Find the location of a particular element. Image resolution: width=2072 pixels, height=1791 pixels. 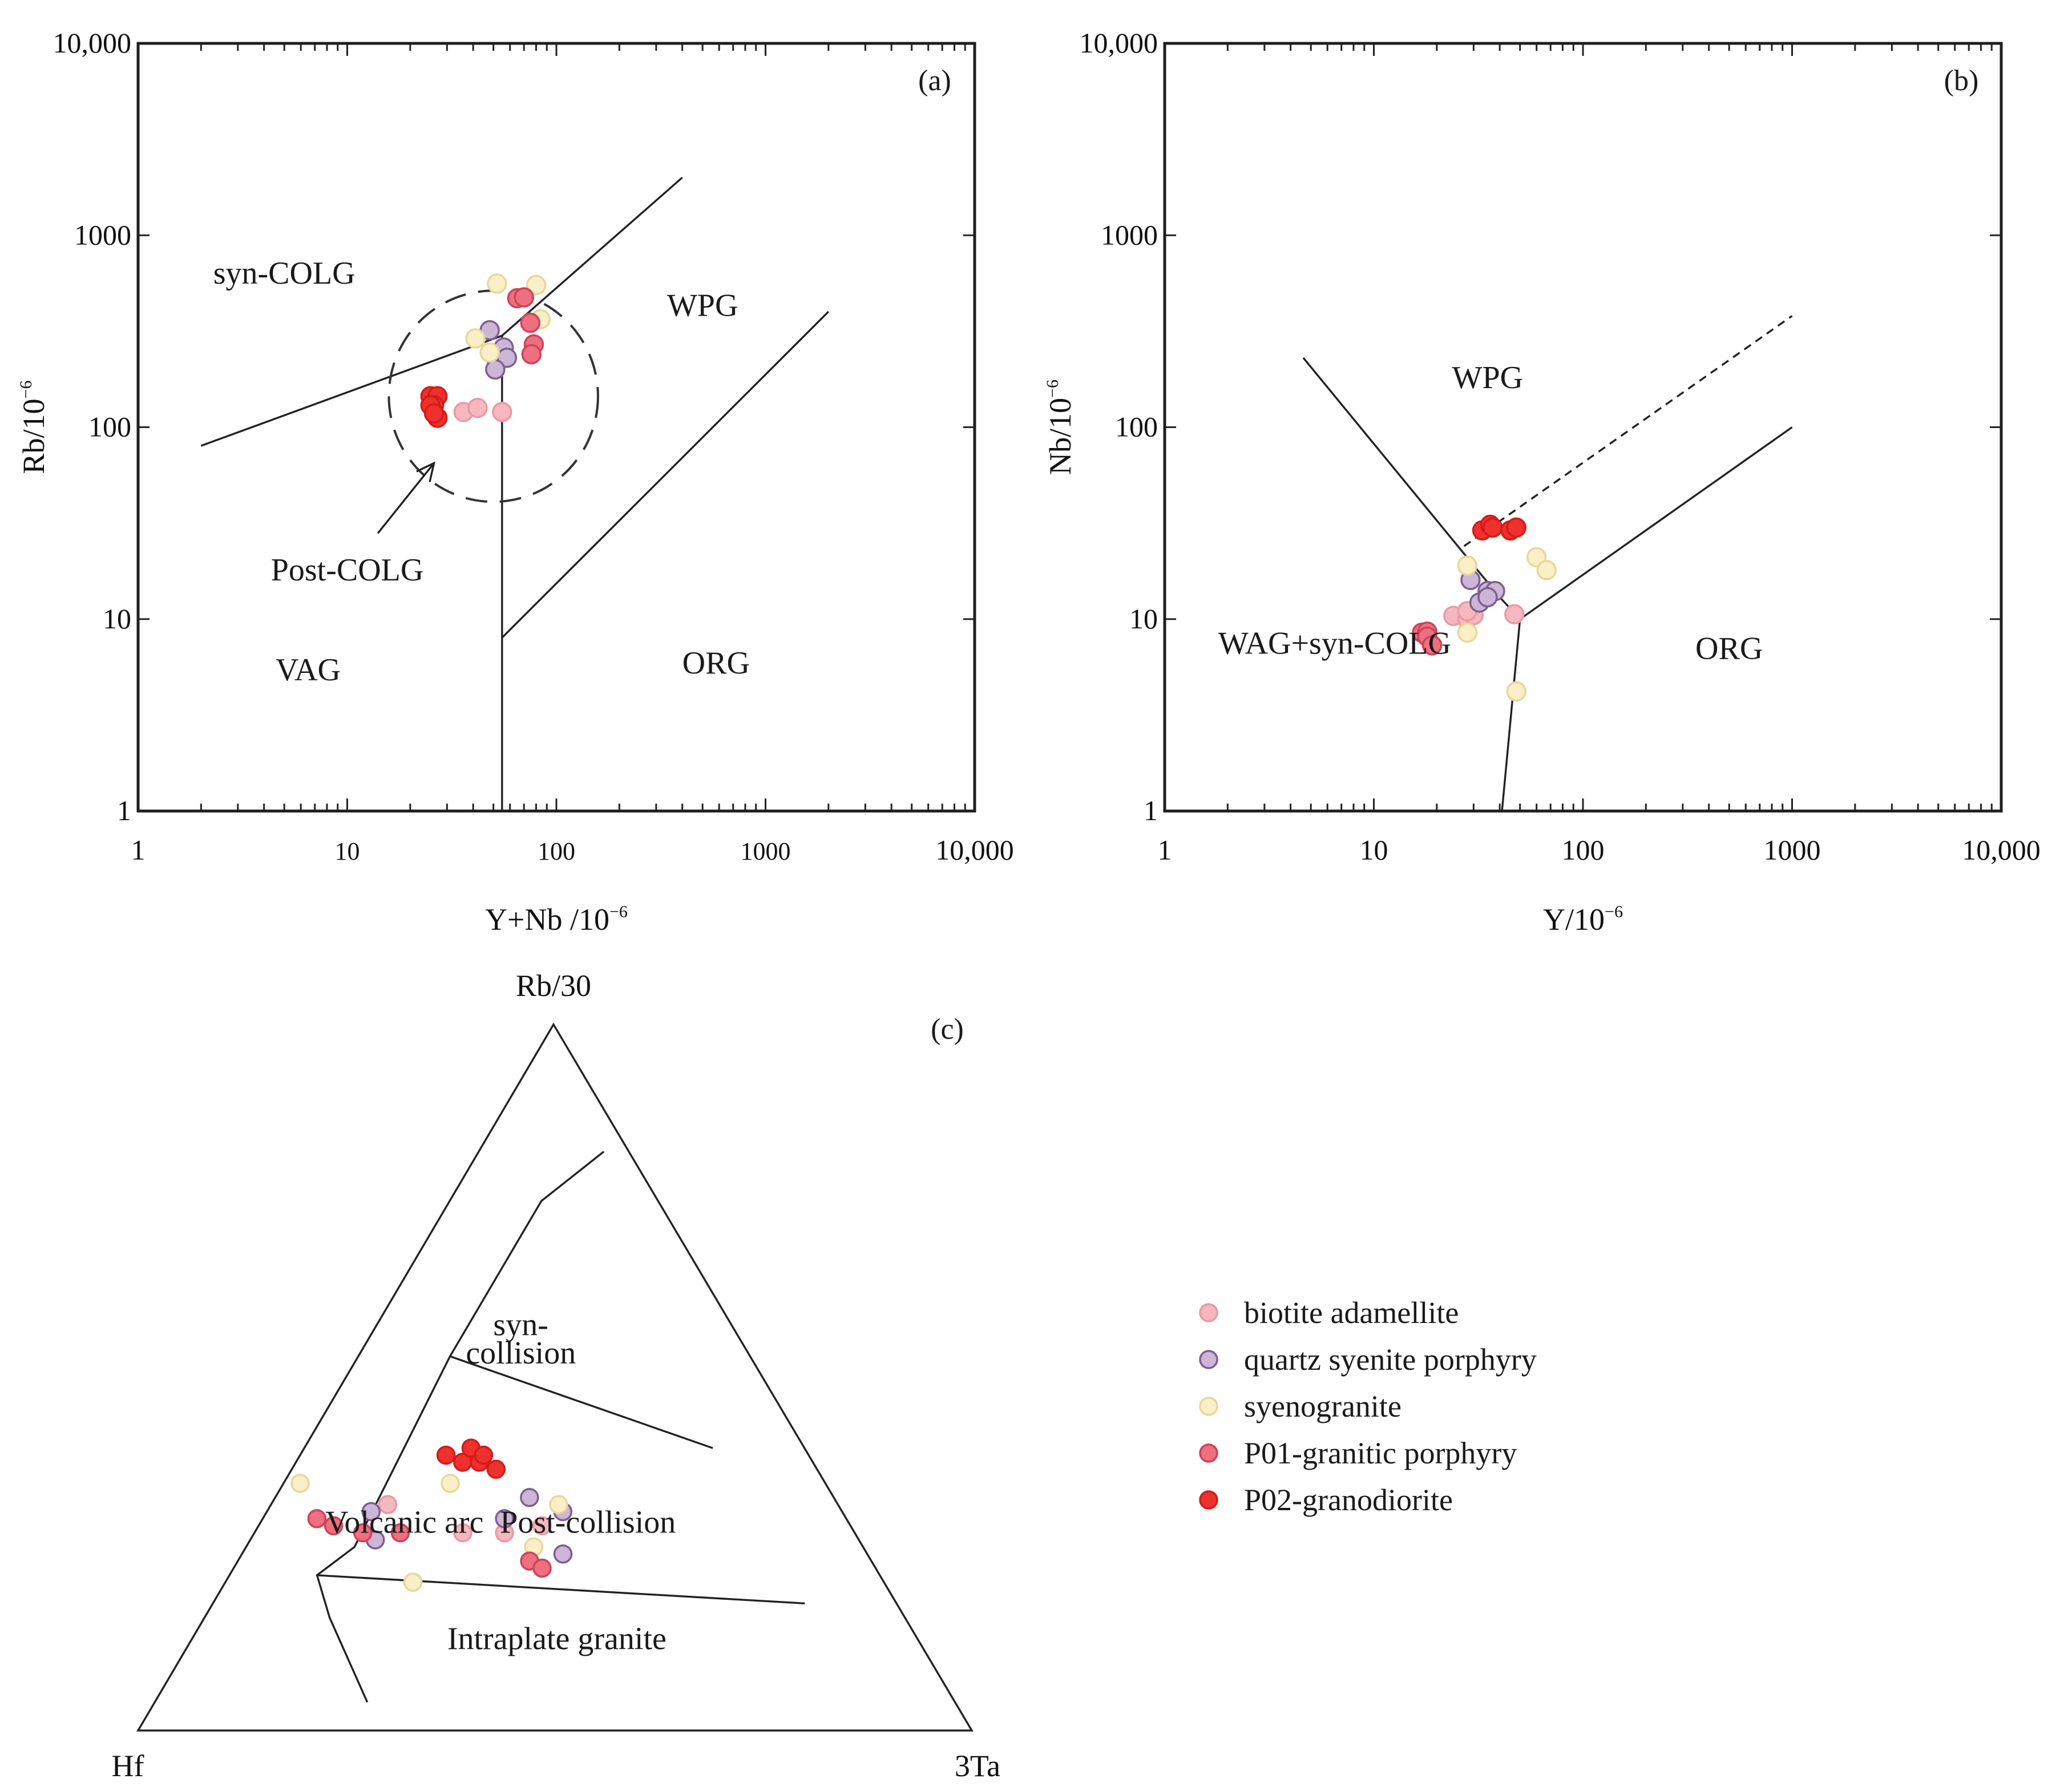

legend-label: quartz syenite porphyry is located at coordinates (1390, 1360).